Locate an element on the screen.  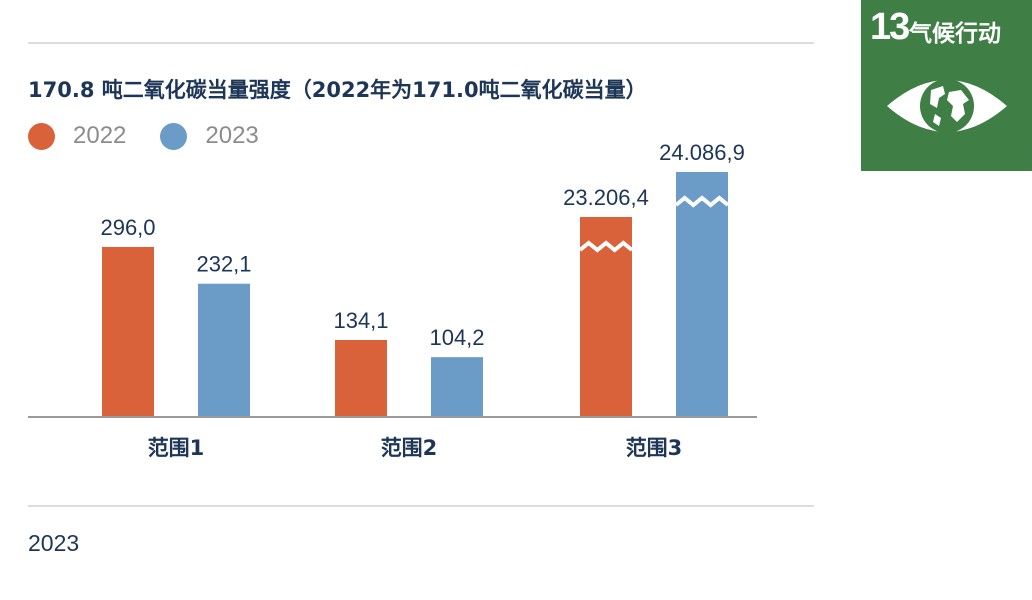
legend-label-2022: 2022 is located at coordinates (100, 135).